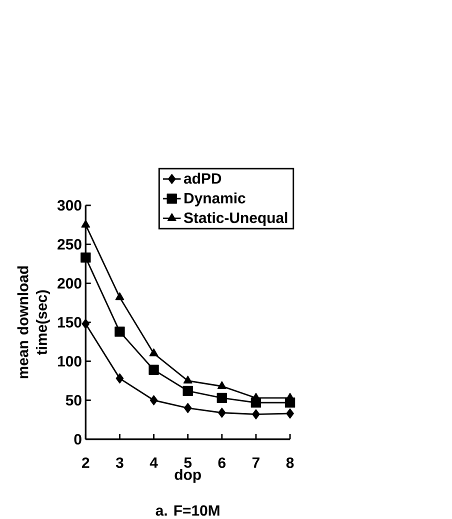 The width and height of the screenshot is (452, 519). I want to click on x-tick-label: 3, so click(120, 462).